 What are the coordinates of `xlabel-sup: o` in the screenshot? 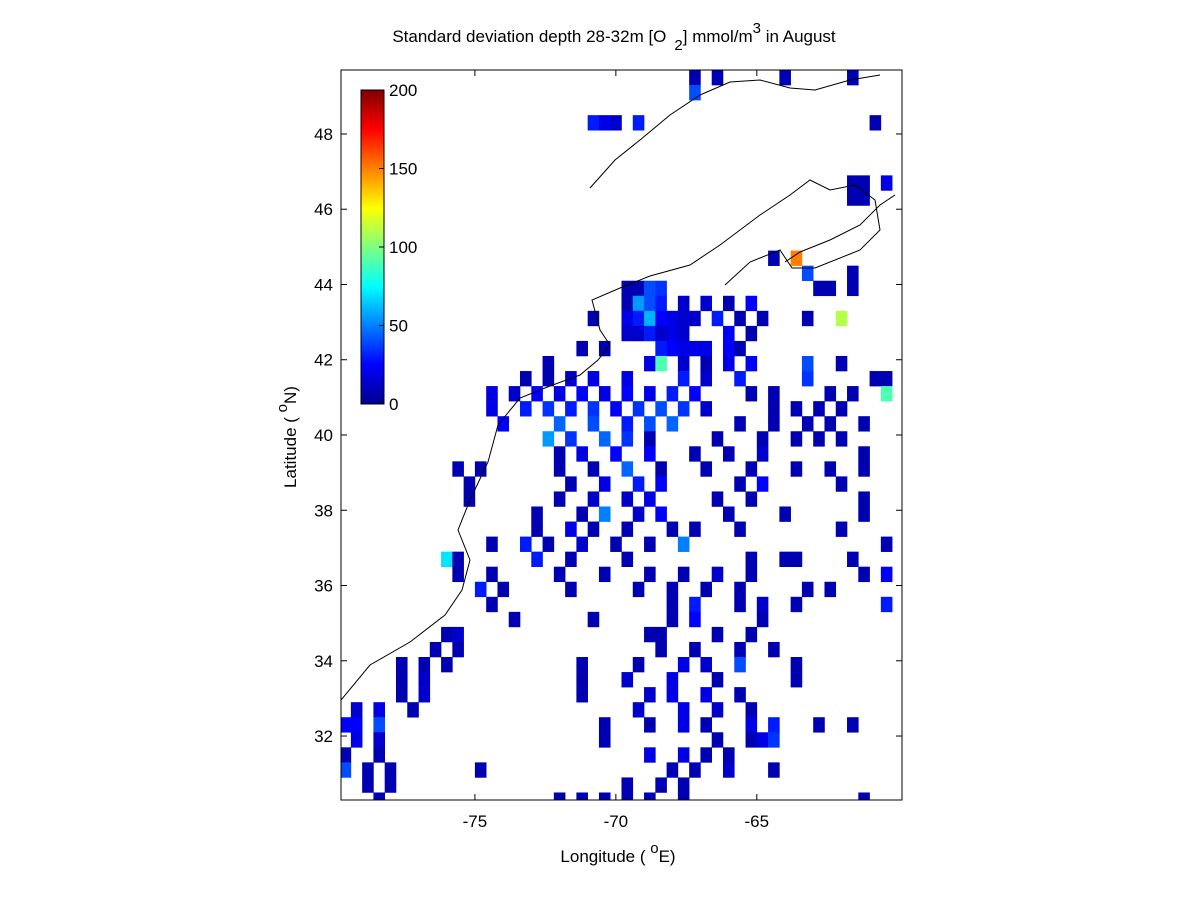 It's located at (654, 848).